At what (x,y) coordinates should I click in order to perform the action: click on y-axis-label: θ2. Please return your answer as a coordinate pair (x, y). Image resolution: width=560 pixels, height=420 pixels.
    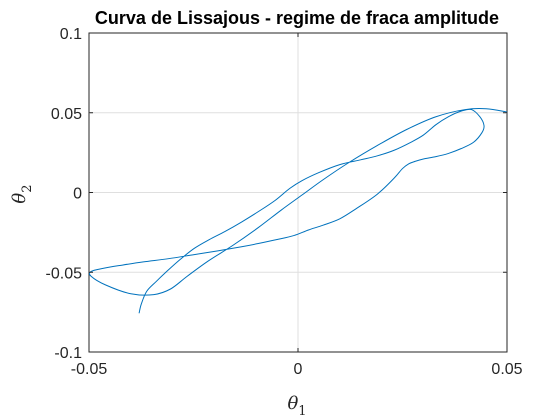
    Looking at the image, I should click on (22, 193).